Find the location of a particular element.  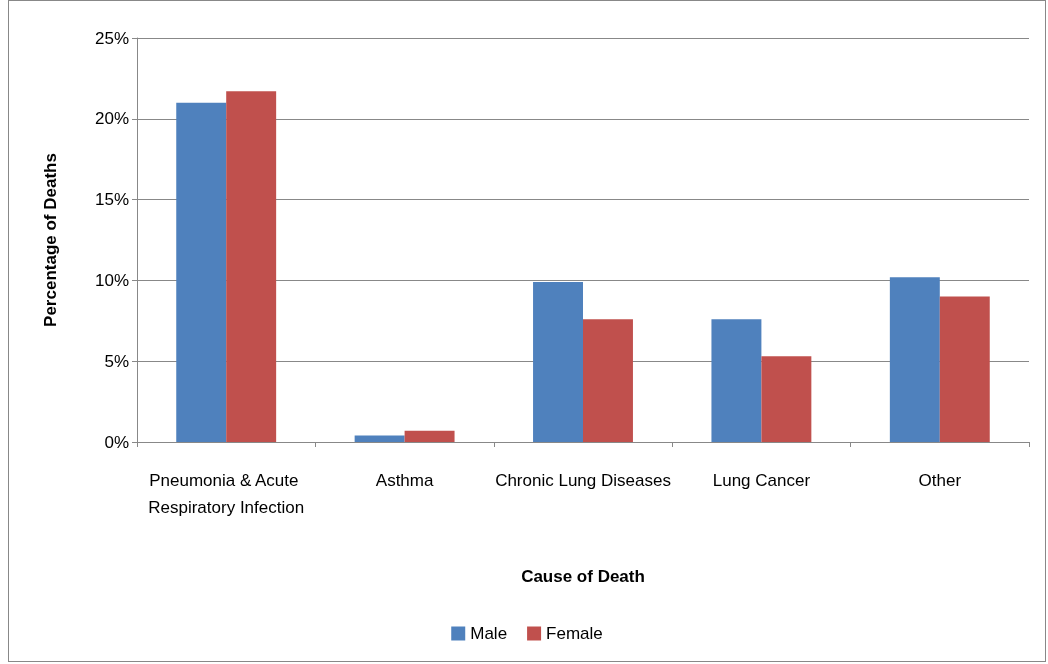

x-tick-label: Asthma is located at coordinates (404, 480).